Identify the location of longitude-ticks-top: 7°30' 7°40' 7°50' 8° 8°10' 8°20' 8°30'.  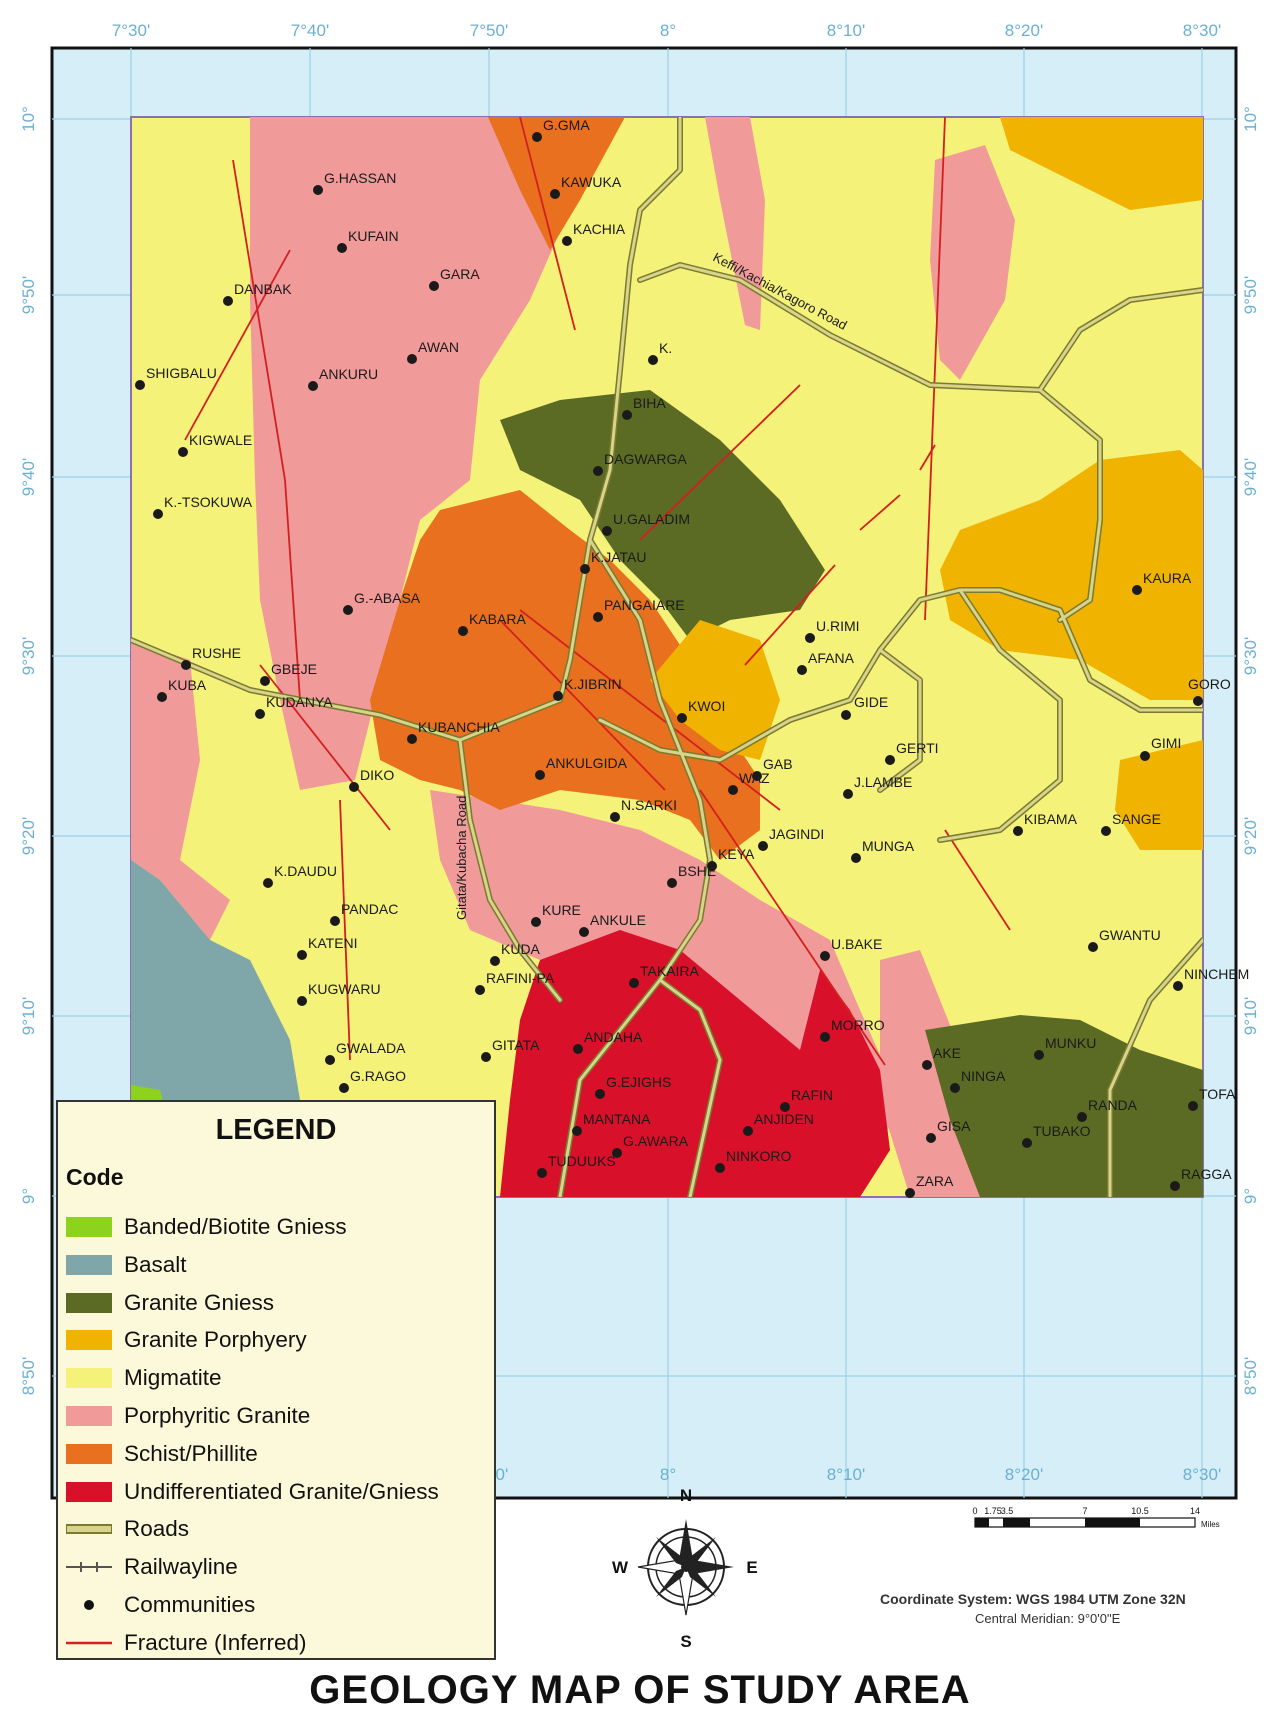
(666, 30).